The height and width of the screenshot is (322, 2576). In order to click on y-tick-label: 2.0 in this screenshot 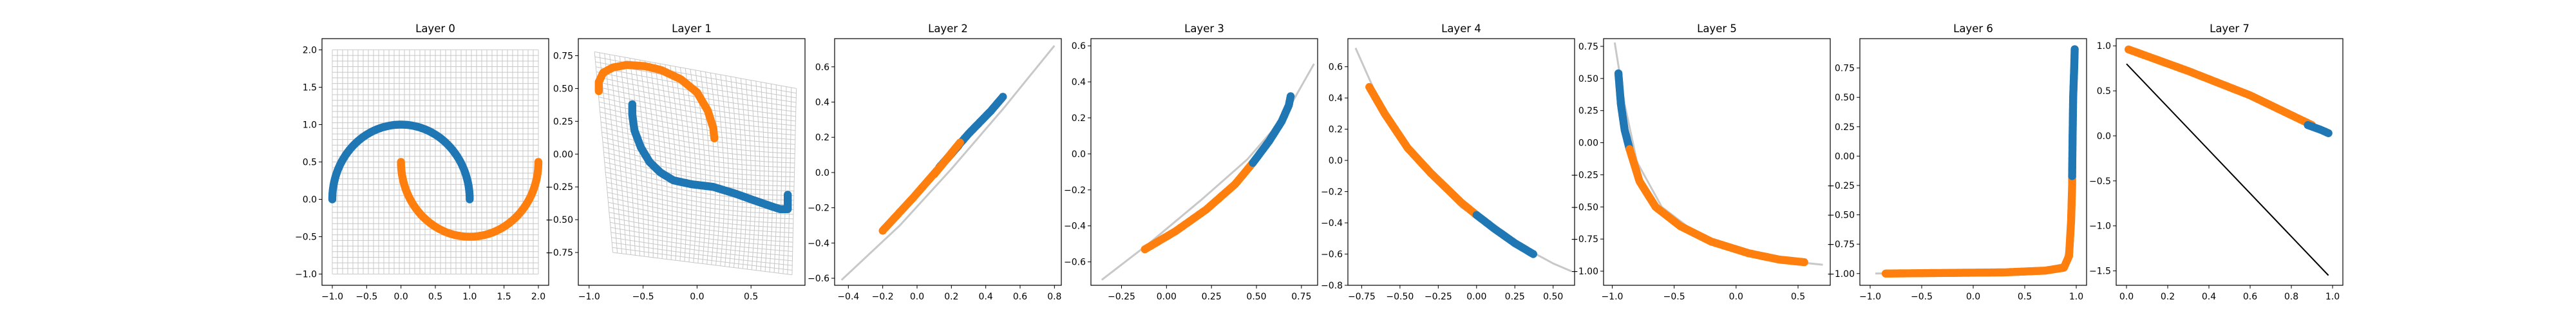, I will do `click(310, 50)`.